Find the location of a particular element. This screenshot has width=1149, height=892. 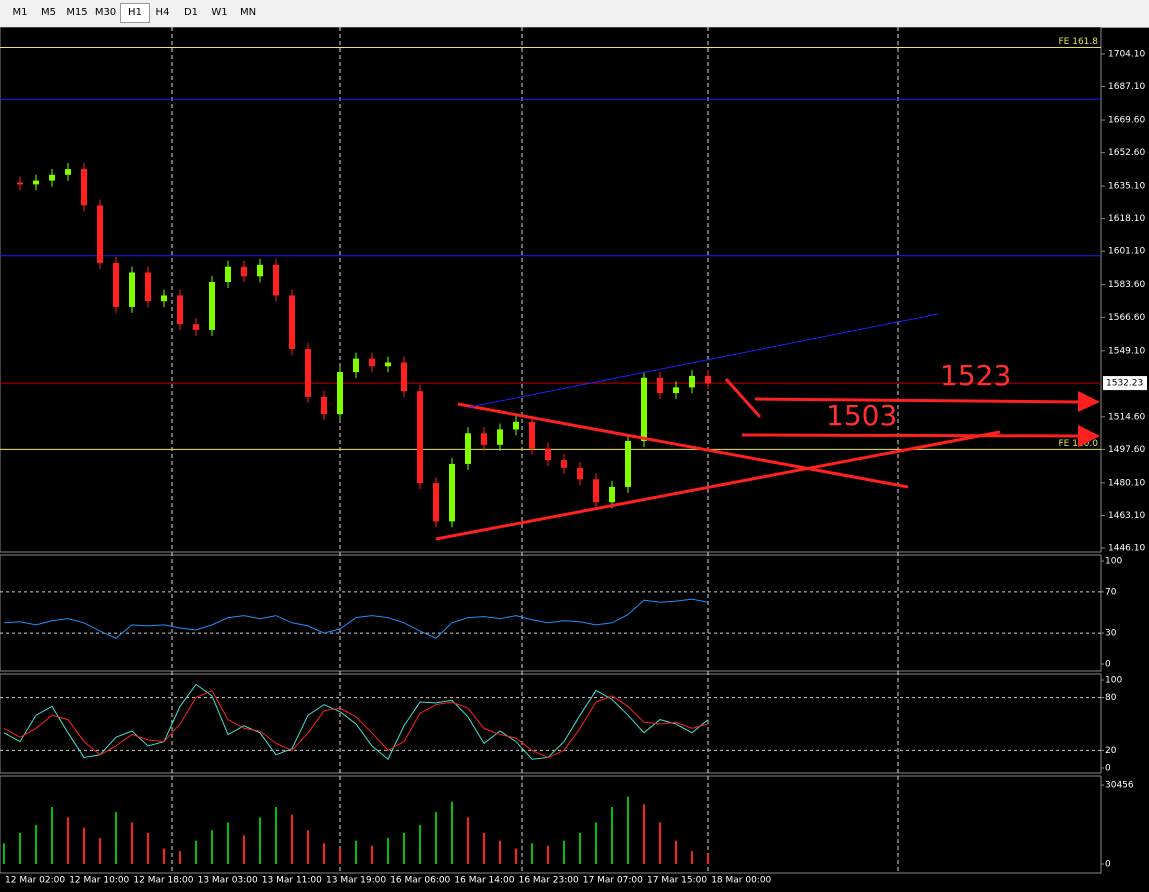

stoch-panel is located at coordinates (551, 723).